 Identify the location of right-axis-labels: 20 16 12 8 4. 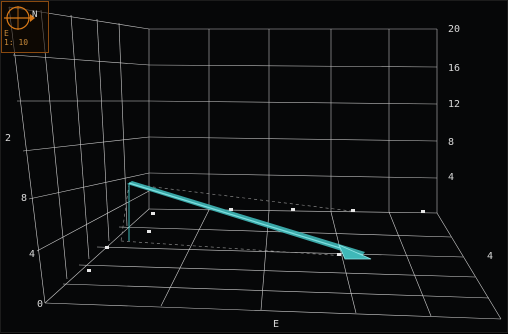
(454, 103).